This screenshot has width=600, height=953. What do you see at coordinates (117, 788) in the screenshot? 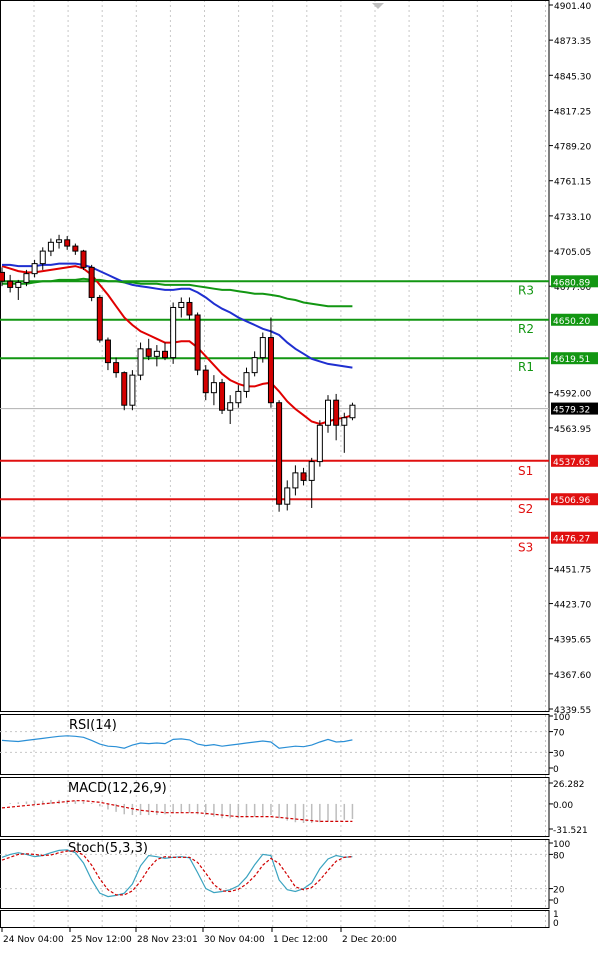
I see `macd-label: MACD(12,26,9)` at bounding box center [117, 788].